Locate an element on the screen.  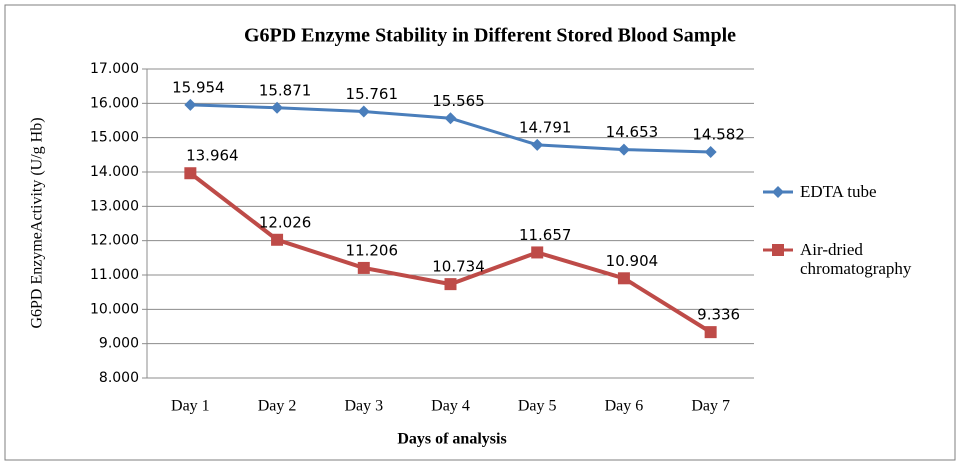
data-label: 15.761 is located at coordinates (372, 94).